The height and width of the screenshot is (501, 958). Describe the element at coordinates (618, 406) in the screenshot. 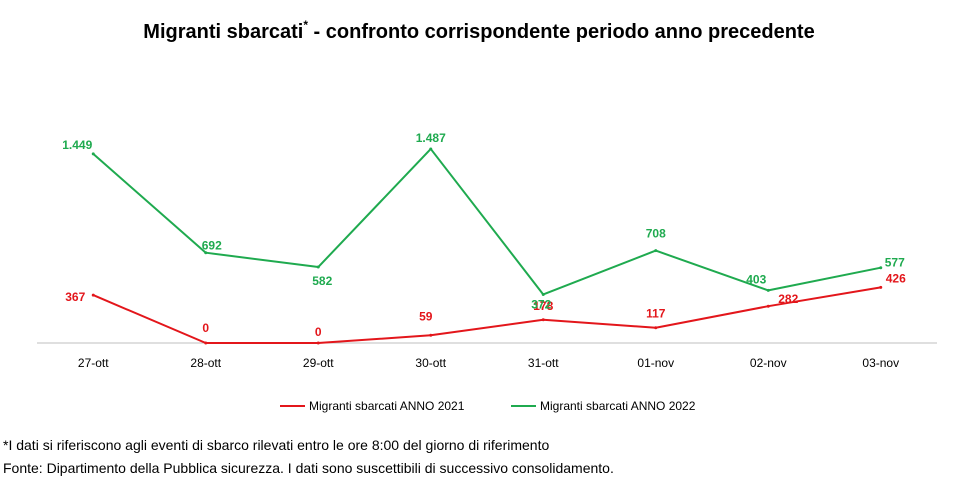

I see `legend-label: Migranti sbarcati ANNO 2022` at that location.